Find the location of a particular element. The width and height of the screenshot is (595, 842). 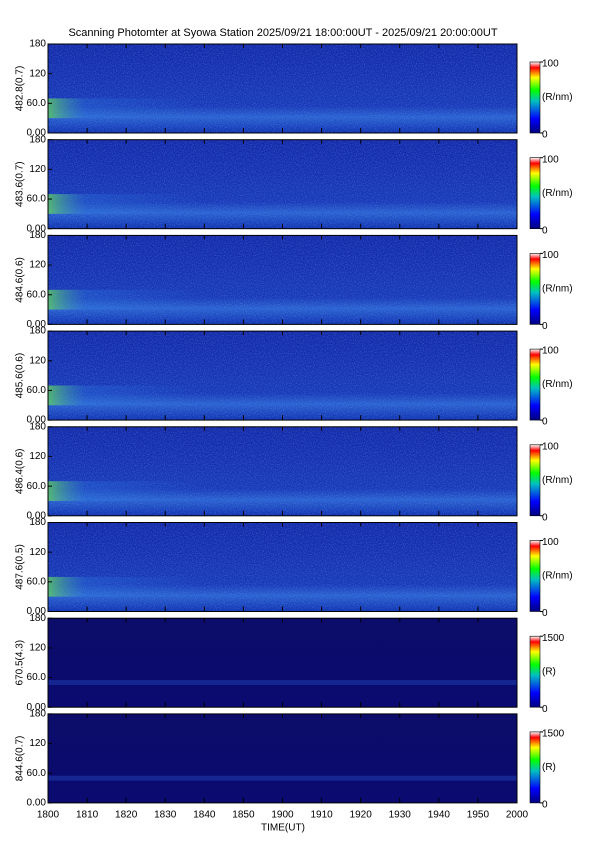

y-axis-label: 485.6(0.6) is located at coordinates (20, 376).